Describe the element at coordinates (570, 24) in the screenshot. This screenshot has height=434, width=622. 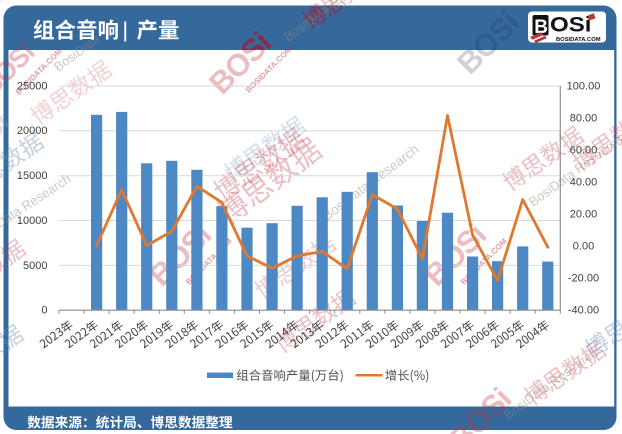
I see `svg-text: OSi` at that location.